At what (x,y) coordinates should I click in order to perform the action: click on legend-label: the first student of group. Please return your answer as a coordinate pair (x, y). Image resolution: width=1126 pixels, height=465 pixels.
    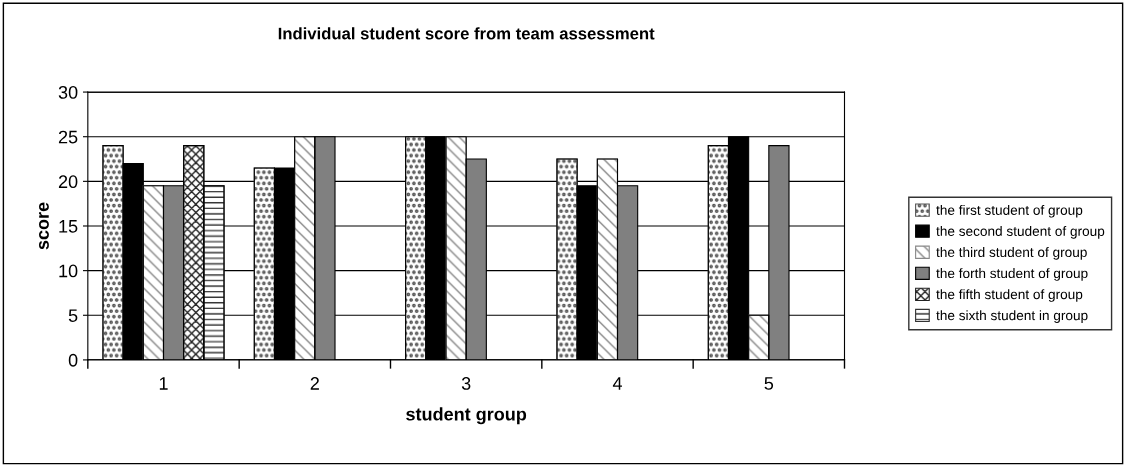
    Looking at the image, I should click on (1009, 211).